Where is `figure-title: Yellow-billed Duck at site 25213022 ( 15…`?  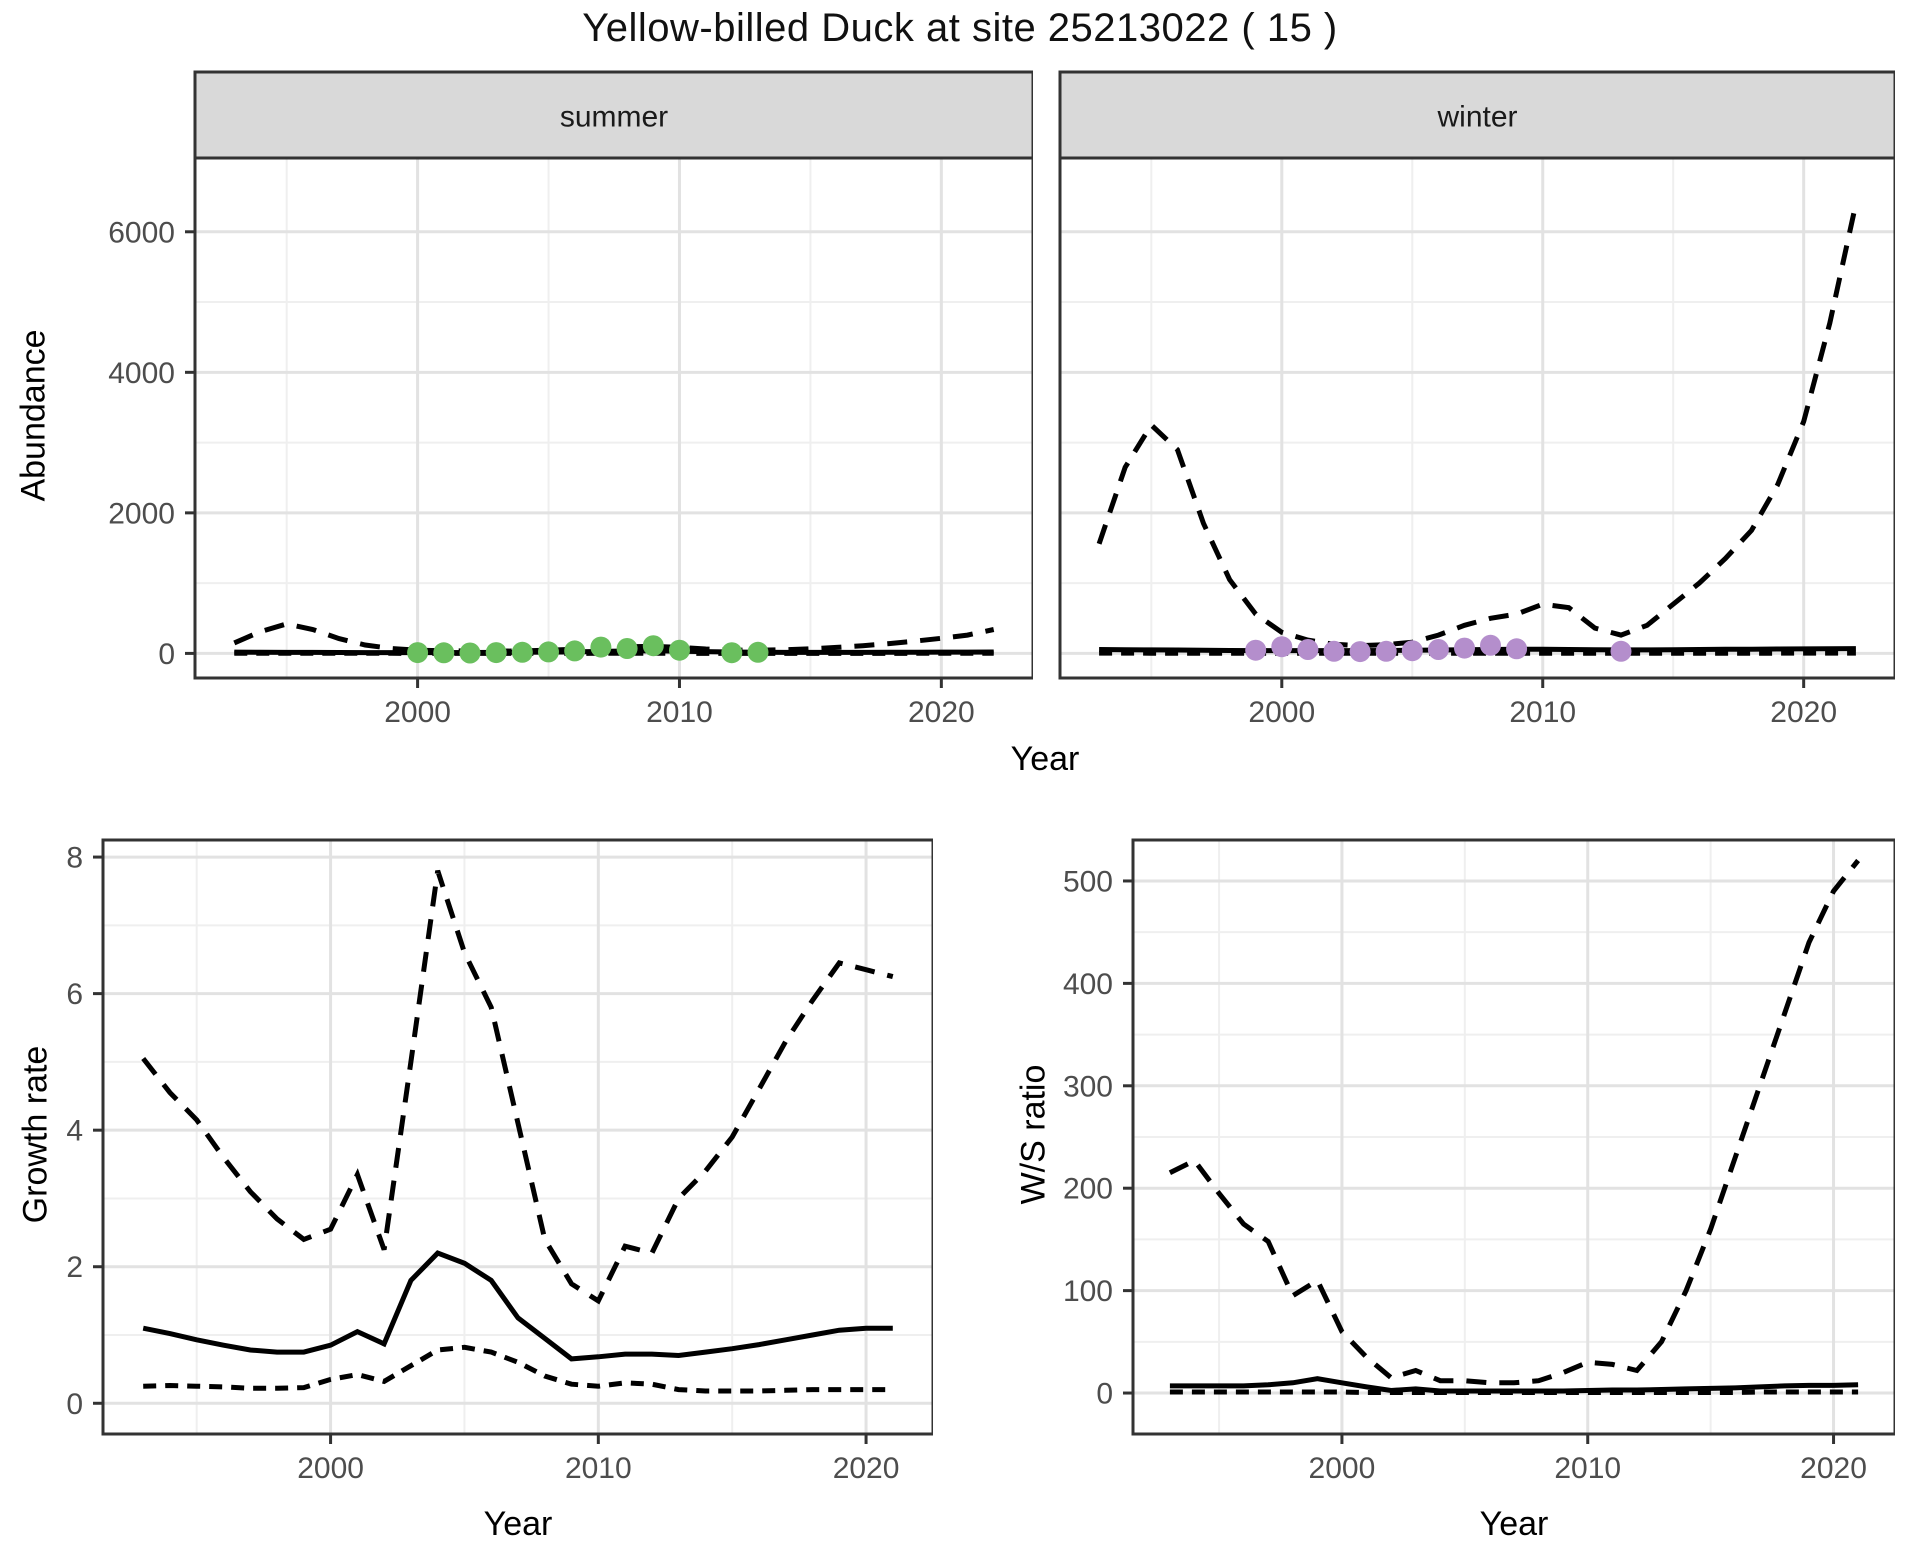 figure-title: Yellow-billed Duck at site 25213022 ( 15… is located at coordinates (960, 28).